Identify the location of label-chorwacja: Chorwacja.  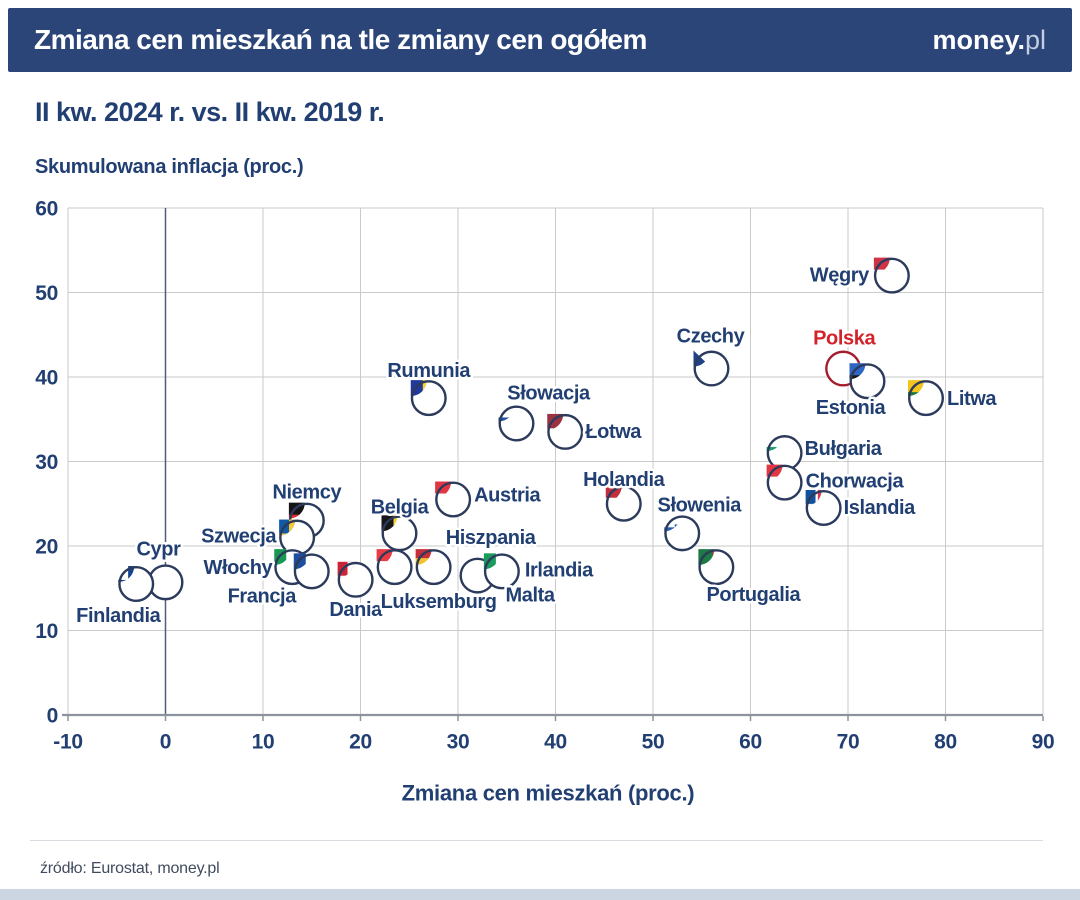
(855, 482).